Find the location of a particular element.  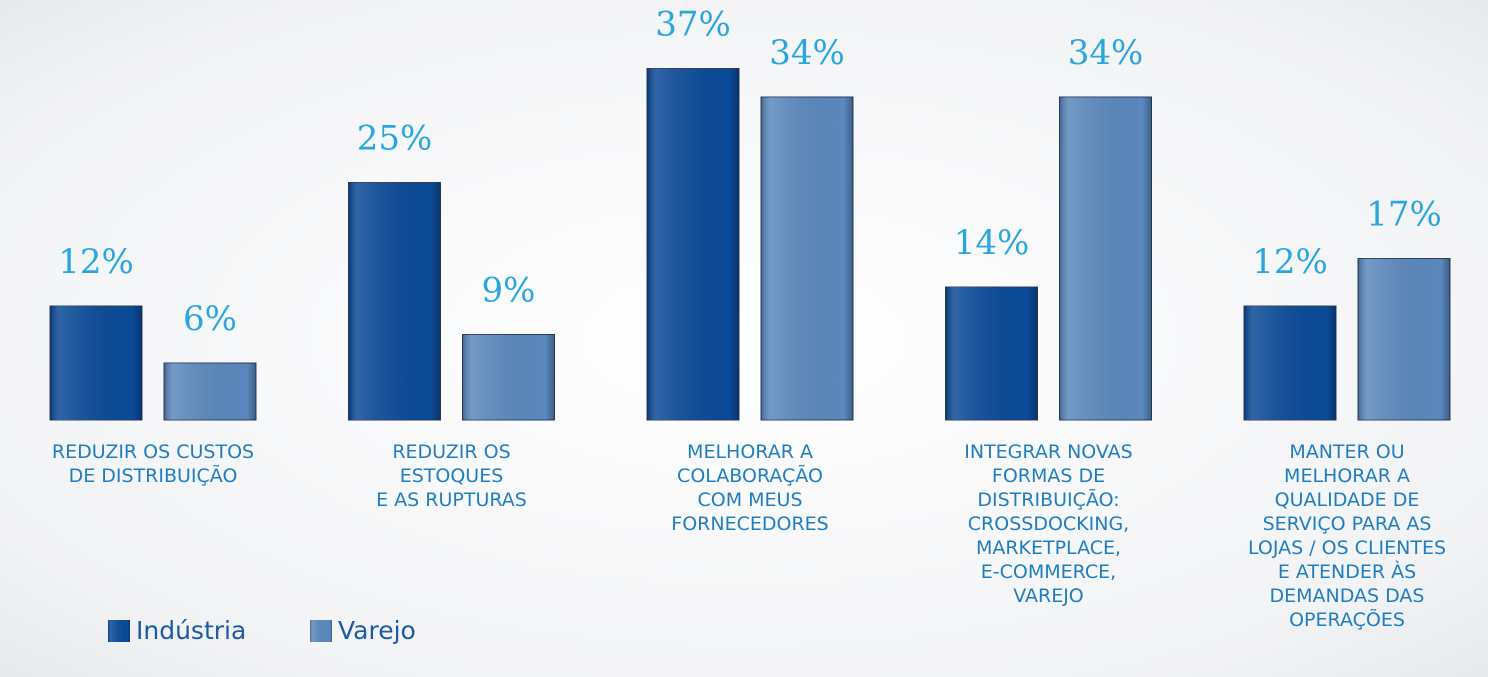

category-line: MANTER OU is located at coordinates (1346, 452).